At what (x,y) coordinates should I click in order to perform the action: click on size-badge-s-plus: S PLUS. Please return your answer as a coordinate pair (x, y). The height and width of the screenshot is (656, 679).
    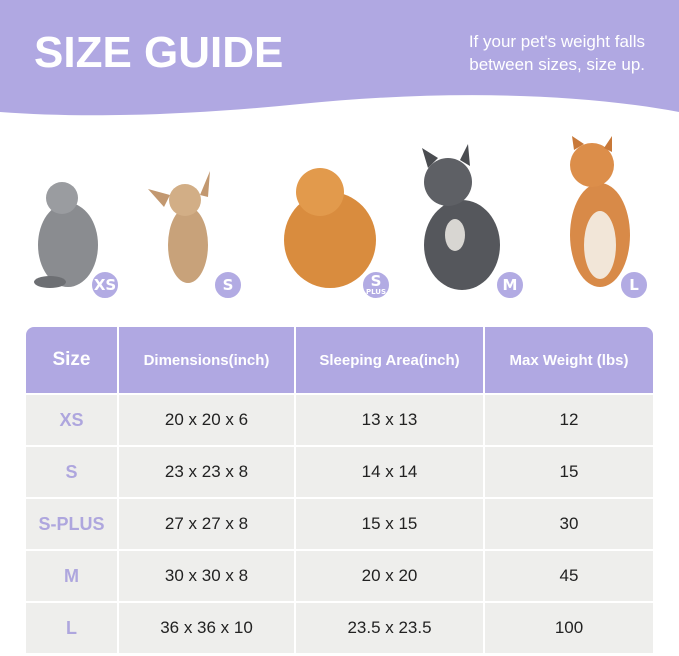
    Looking at the image, I should click on (376, 285).